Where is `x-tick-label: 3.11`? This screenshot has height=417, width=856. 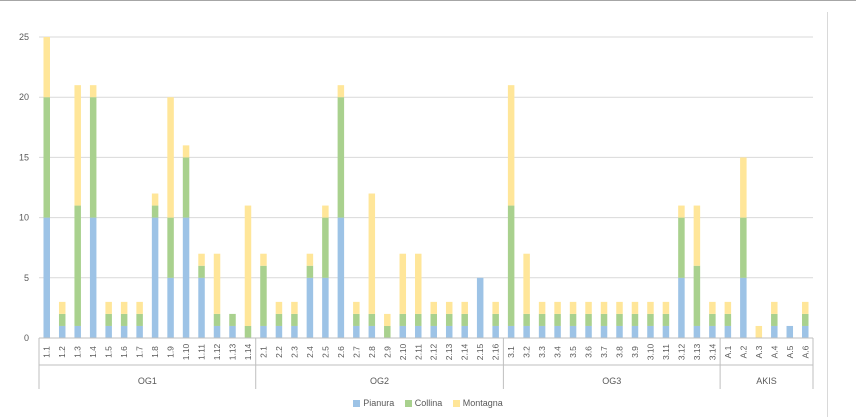
x-tick-label: 3.11 is located at coordinates (666, 352).